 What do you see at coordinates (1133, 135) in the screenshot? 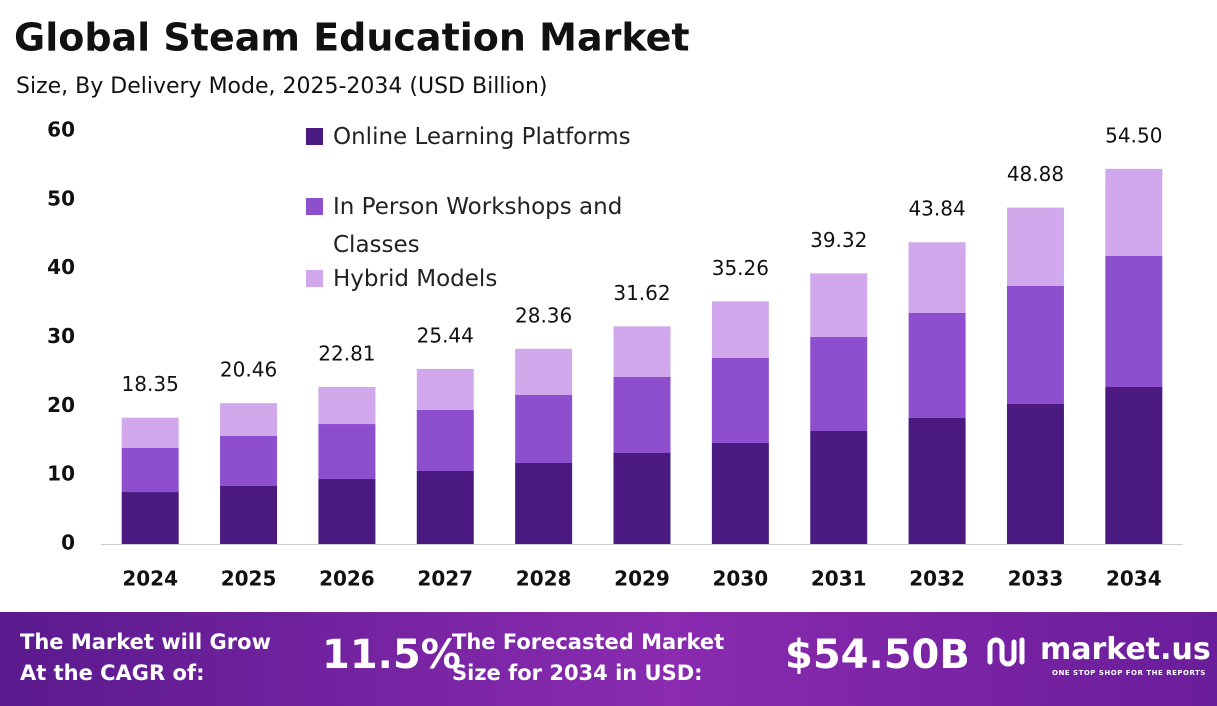
I see `total-label: 54.50` at bounding box center [1133, 135].